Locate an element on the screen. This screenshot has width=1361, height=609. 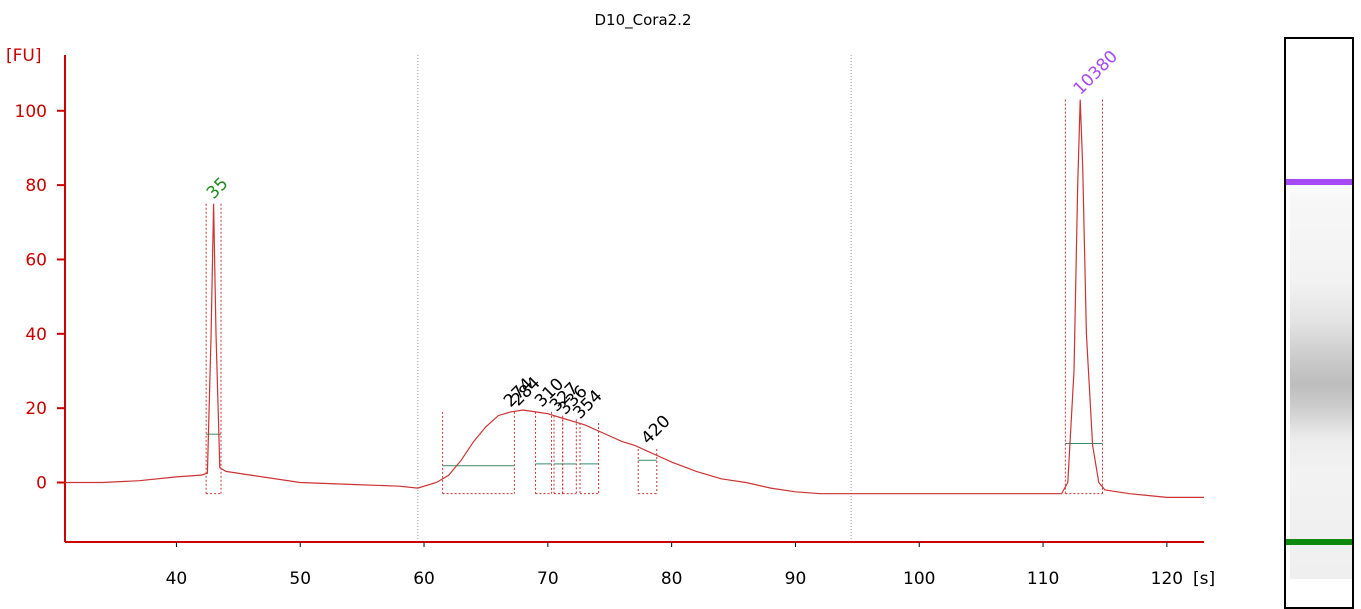
gel-image is located at coordinates (1319, 323).